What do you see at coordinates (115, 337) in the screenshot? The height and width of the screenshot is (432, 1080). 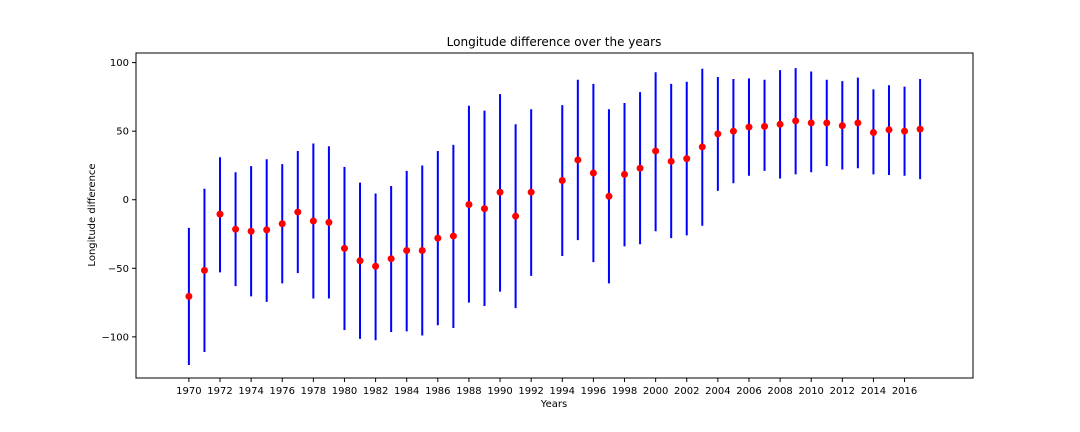 I see `y-tick-label: −100` at bounding box center [115, 337].